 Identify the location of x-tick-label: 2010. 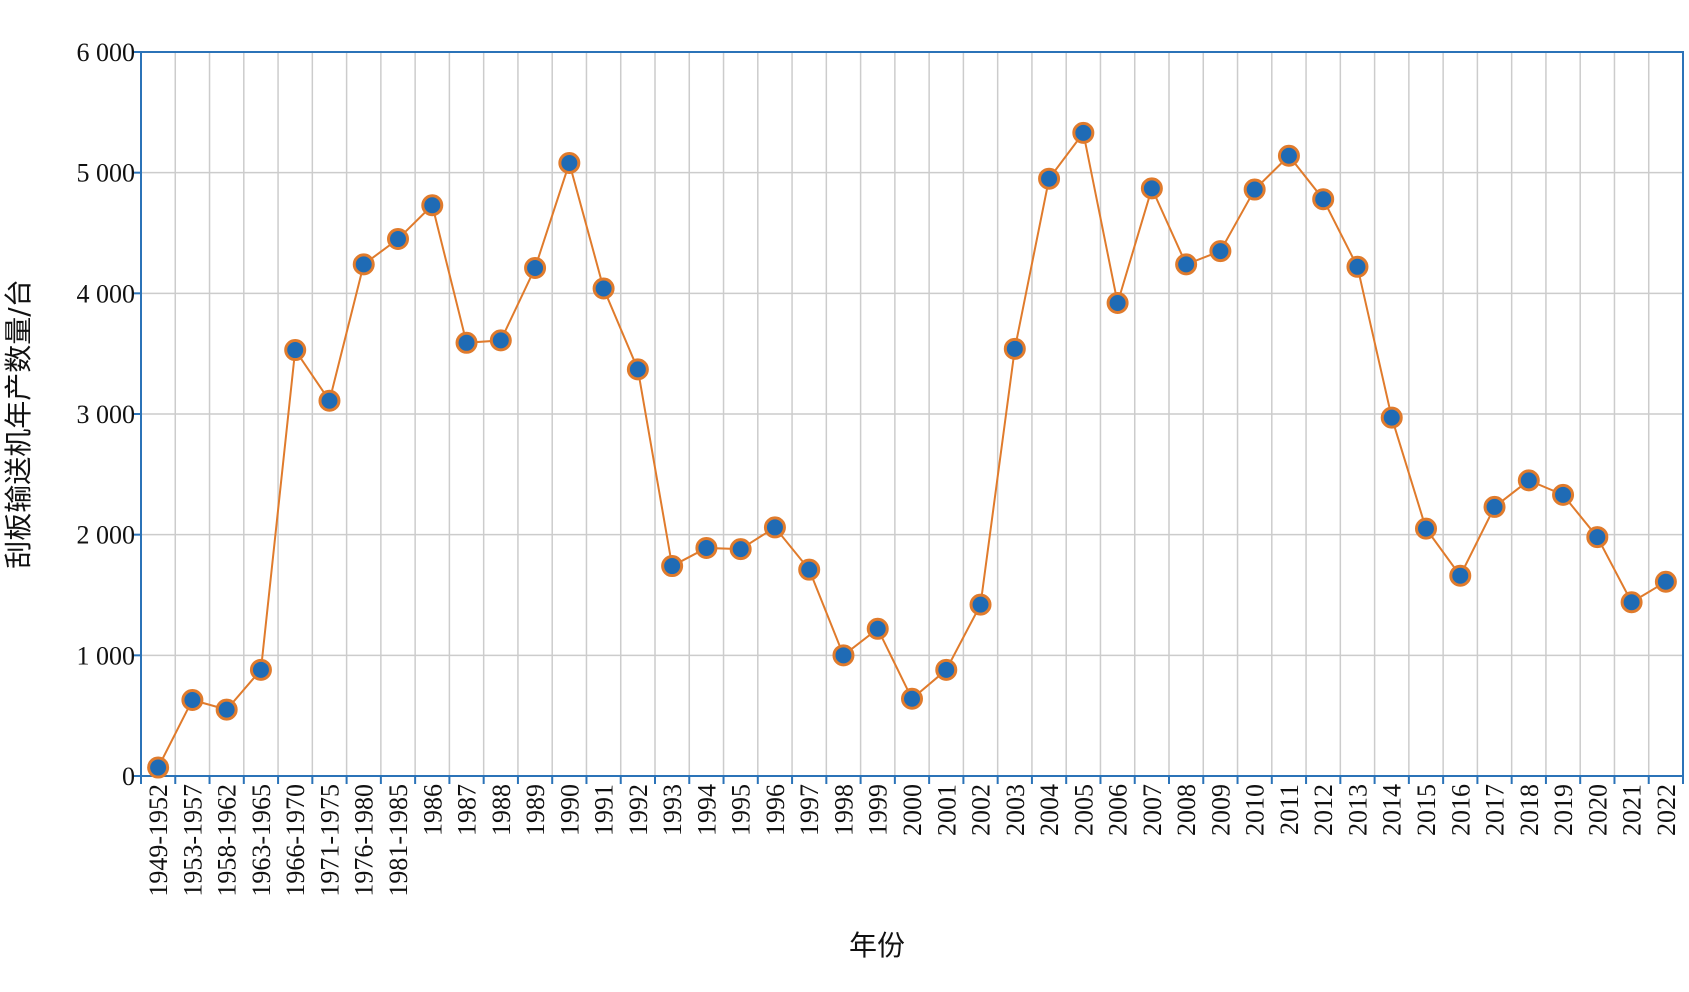
(1255, 810).